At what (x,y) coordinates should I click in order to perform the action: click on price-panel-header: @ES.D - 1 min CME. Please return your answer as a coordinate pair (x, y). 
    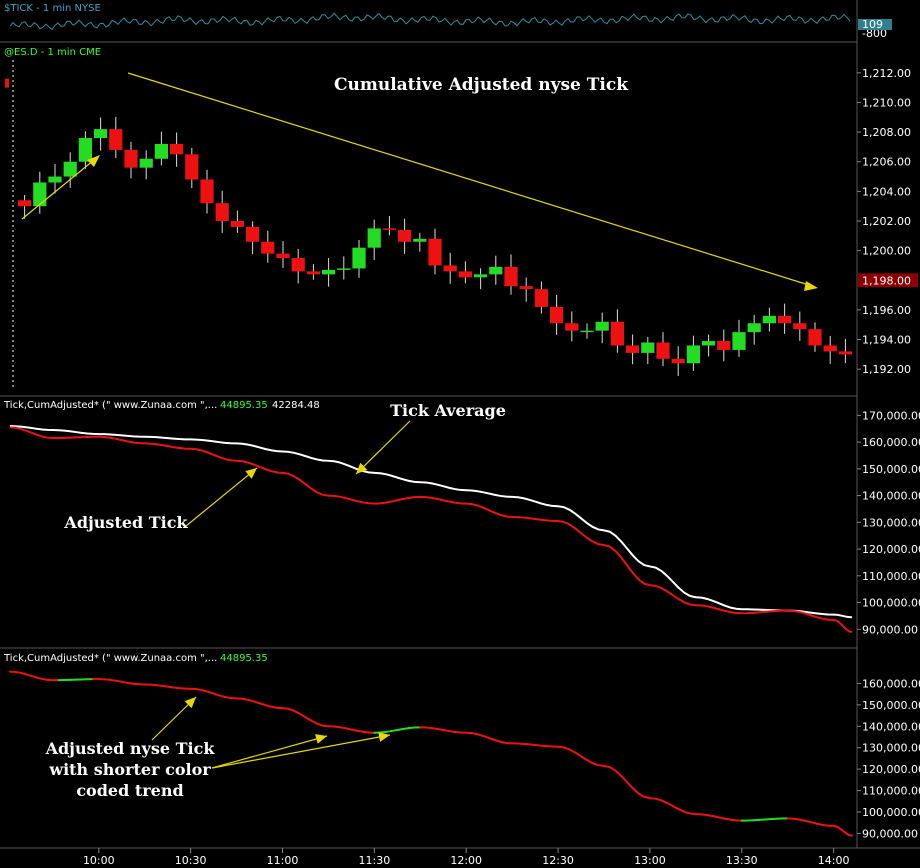
    Looking at the image, I should click on (52, 52).